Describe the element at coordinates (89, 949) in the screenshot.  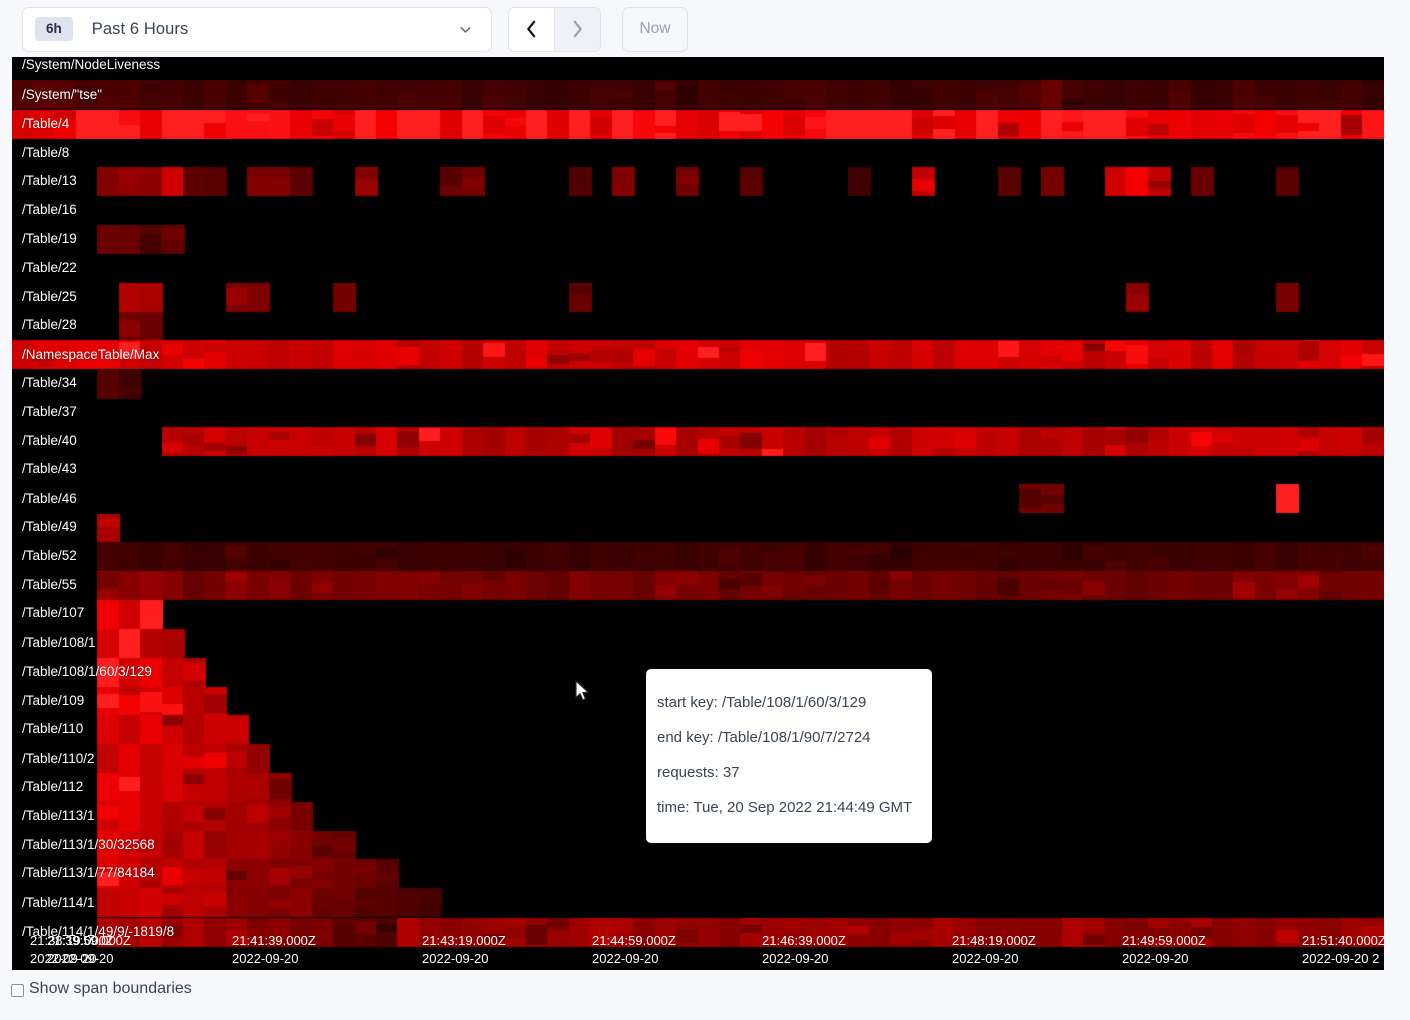
I see `heatmap-x-tick: 21:39:59.000Z 2022-09-20` at that location.